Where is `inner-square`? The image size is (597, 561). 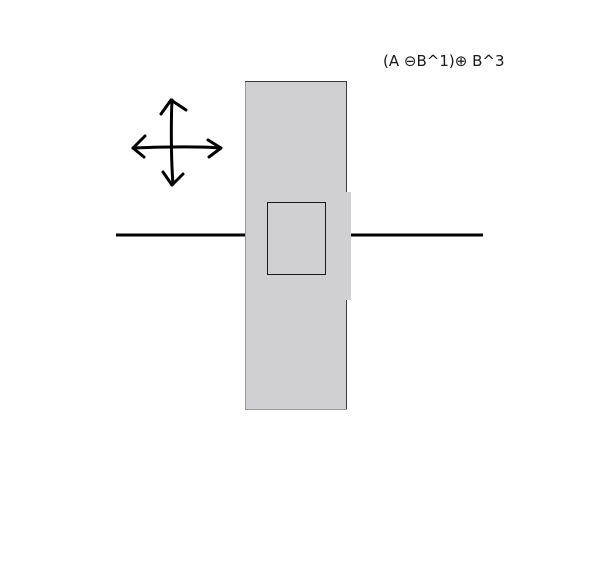
inner-square is located at coordinates (296, 238).